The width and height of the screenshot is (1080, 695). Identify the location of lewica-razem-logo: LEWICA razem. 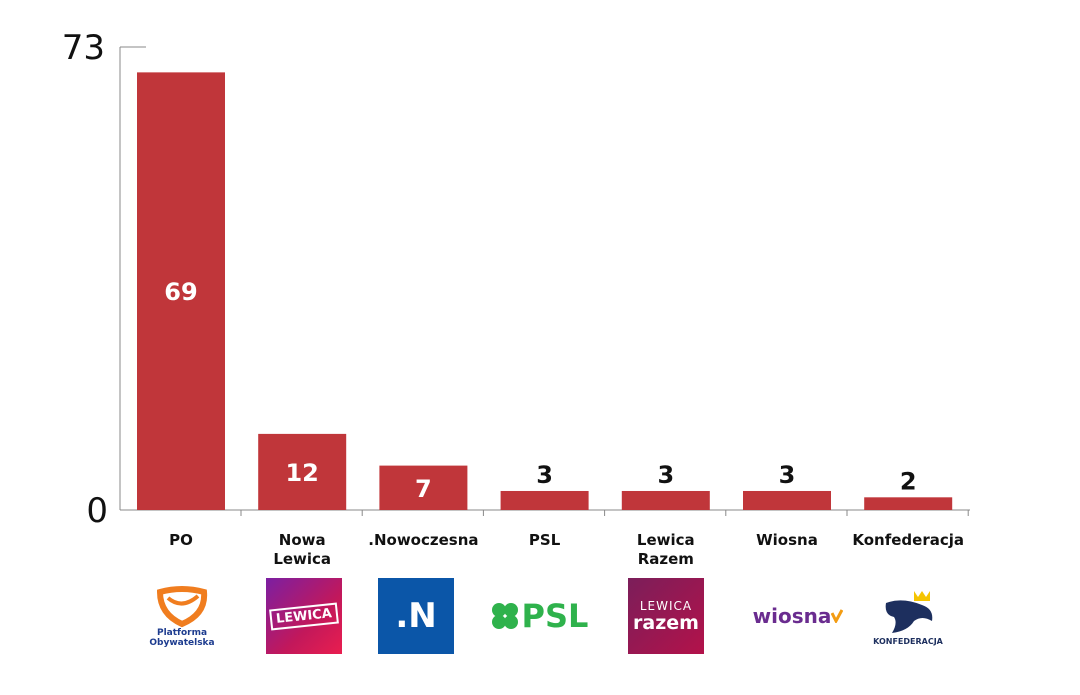
(666, 616).